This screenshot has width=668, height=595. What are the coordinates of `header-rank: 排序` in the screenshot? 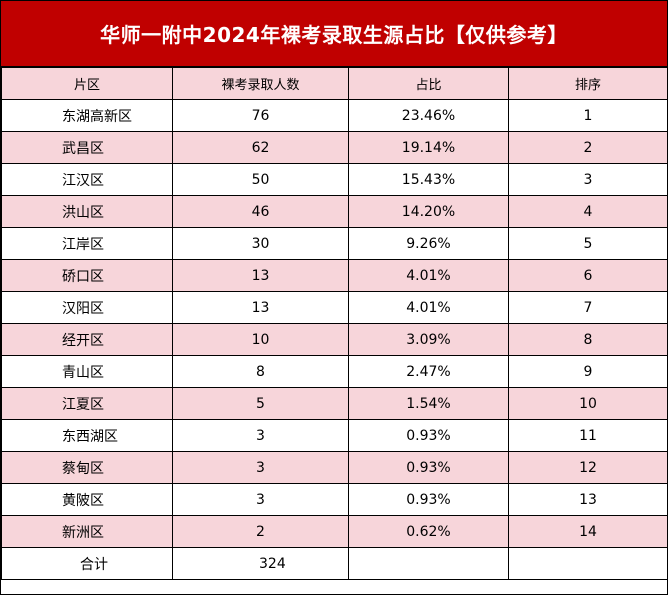 It's located at (588, 83).